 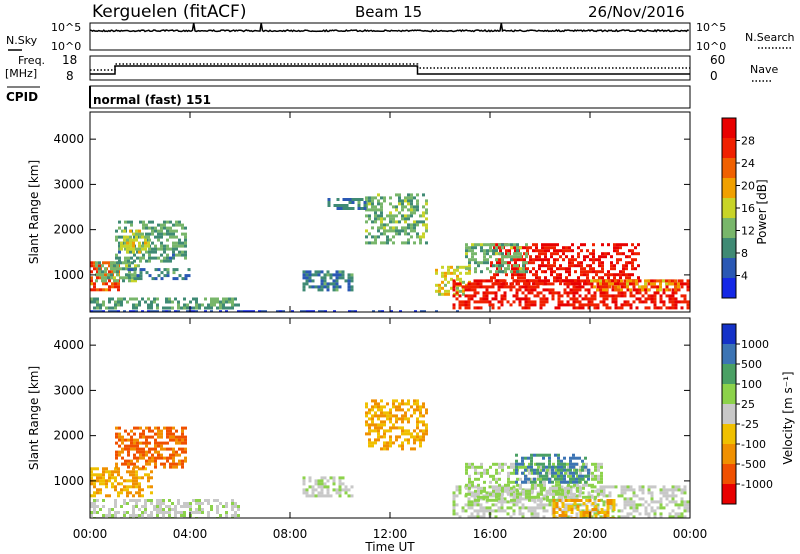 I want to click on colorbar-swatch, so click(x=729, y=434).